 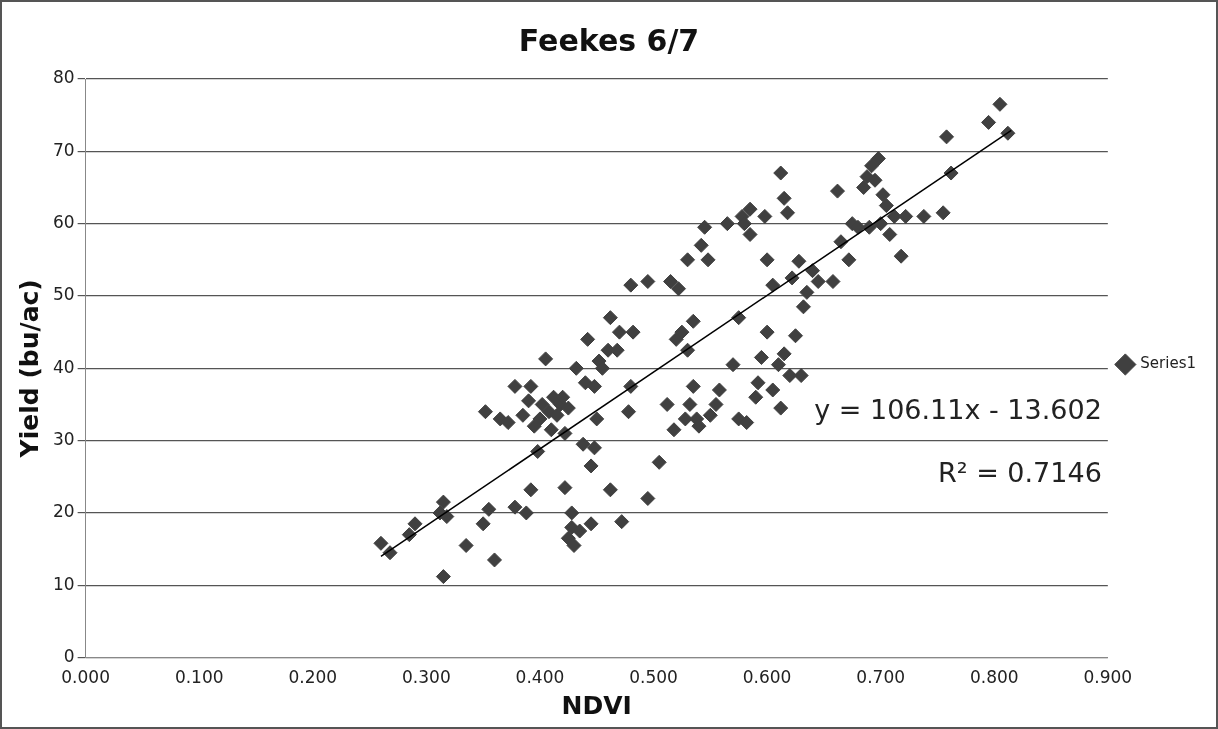 What do you see at coordinates (881, 677) in the screenshot?
I see `x-tick-label: 0.700` at bounding box center [881, 677].